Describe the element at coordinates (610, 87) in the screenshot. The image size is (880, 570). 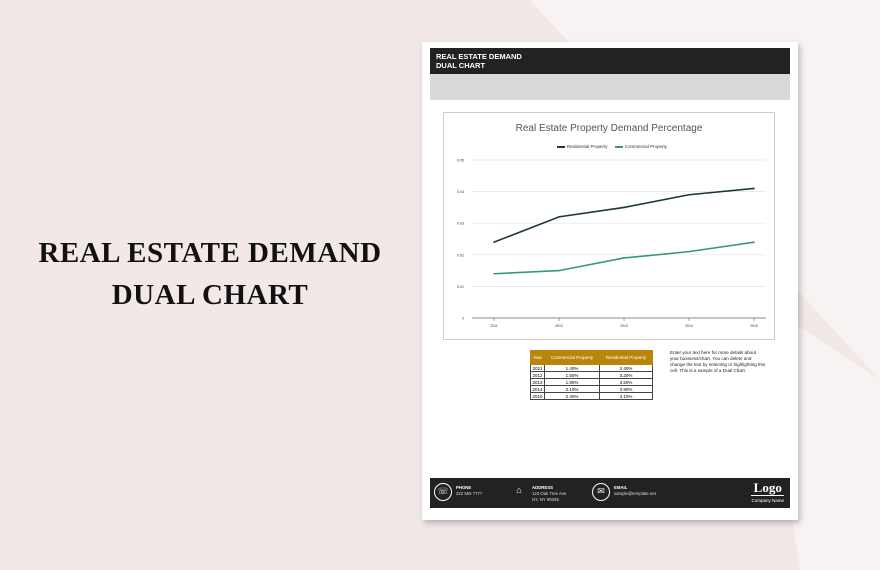
I see `header-band` at that location.